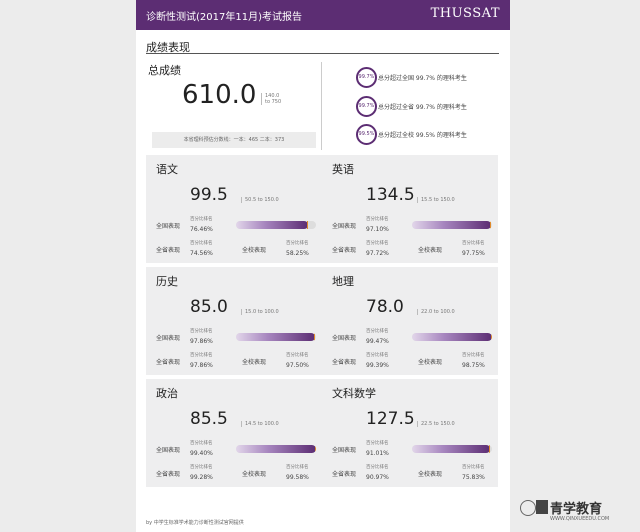  What do you see at coordinates (390, 419) in the screenshot?
I see `subject-score: 127.5` at bounding box center [390, 419].